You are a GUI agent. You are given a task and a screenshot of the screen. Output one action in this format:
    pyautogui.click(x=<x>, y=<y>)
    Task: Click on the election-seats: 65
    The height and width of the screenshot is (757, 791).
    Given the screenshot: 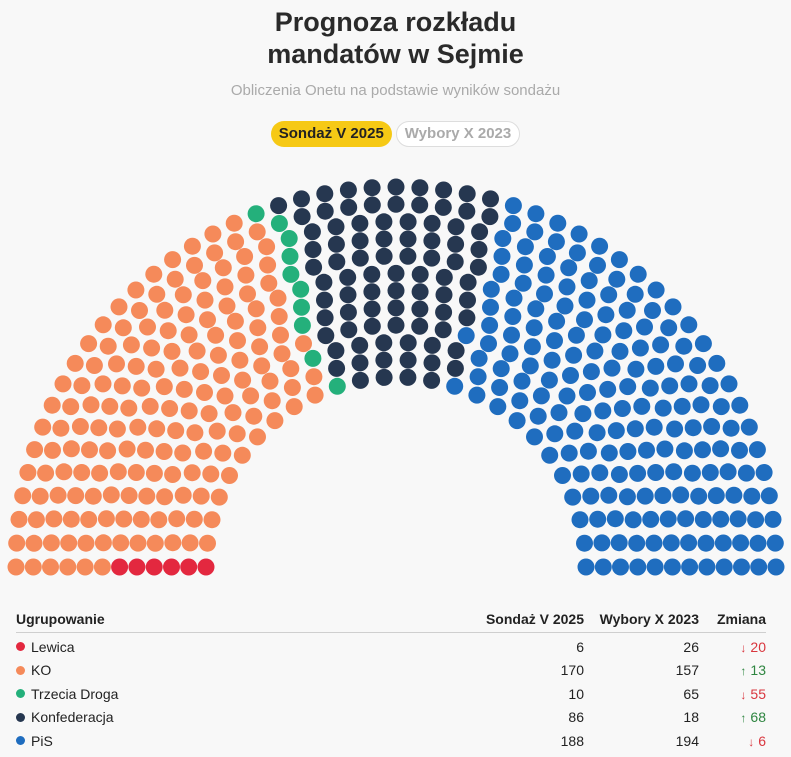 What is the action you would take?
    pyautogui.click(x=691, y=693)
    